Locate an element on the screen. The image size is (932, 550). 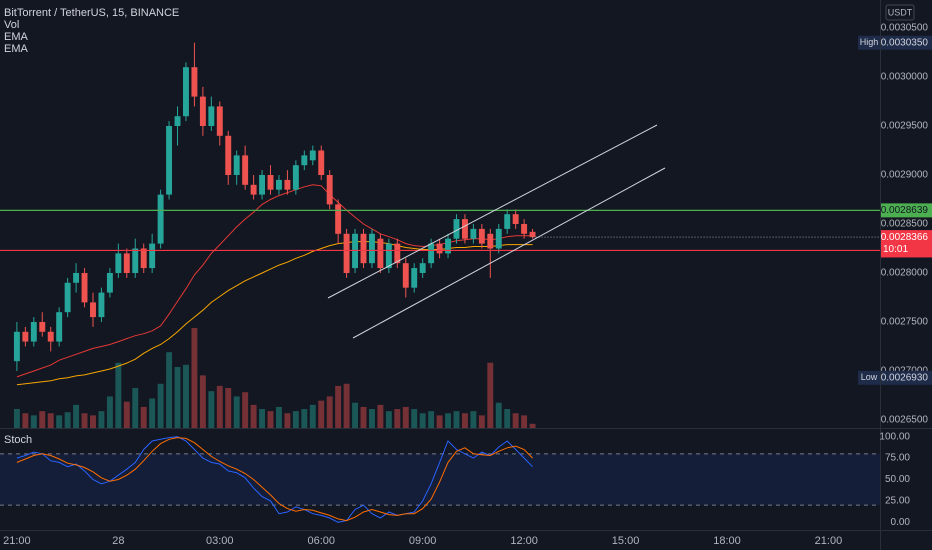
stoch-legend: Stoch is located at coordinates (18, 440).